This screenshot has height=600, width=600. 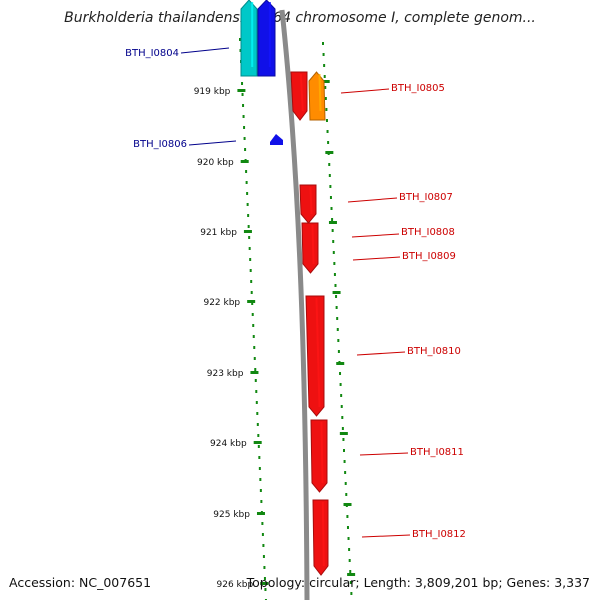 I want to click on gene-label-bth-i0809: BTH_I0809, so click(x=429, y=256).